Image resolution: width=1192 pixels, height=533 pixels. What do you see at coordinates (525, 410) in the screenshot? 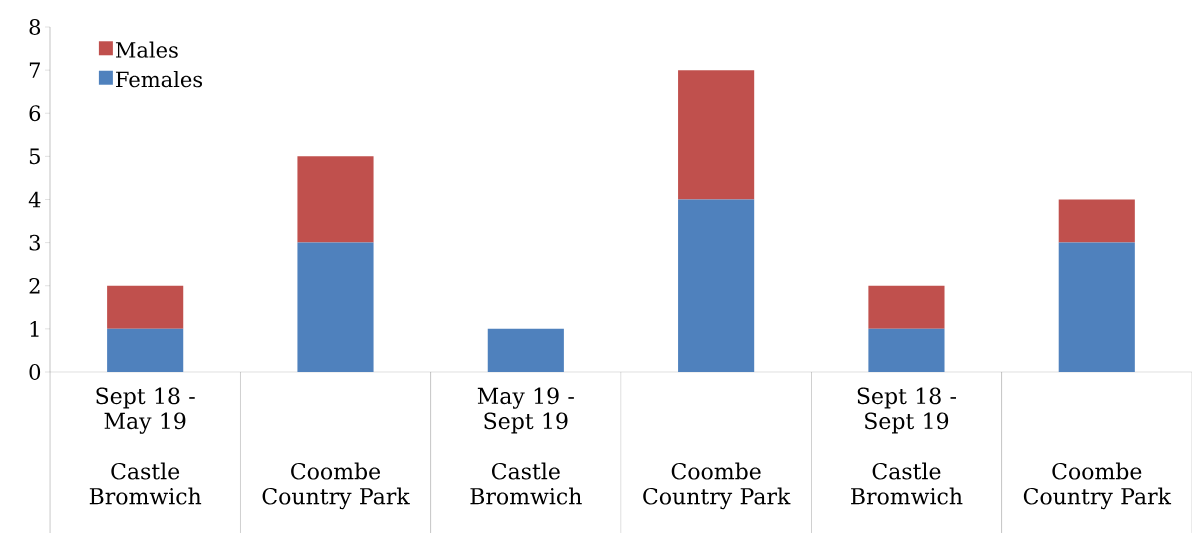
I see `text: May 19 - Sept 19` at bounding box center [525, 410].